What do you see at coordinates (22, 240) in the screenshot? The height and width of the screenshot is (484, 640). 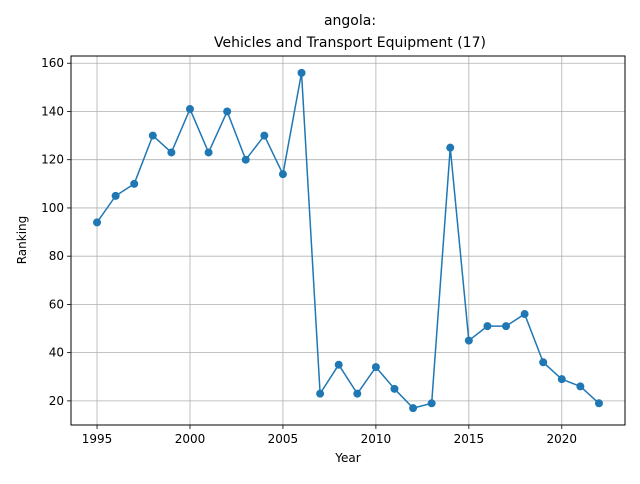 I see `y-axis-label: Ranking` at bounding box center [22, 240].